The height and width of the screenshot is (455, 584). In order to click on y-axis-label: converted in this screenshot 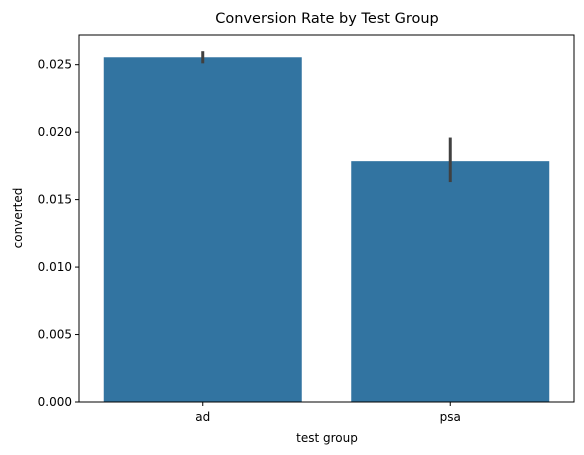, I will do `click(18, 218)`.